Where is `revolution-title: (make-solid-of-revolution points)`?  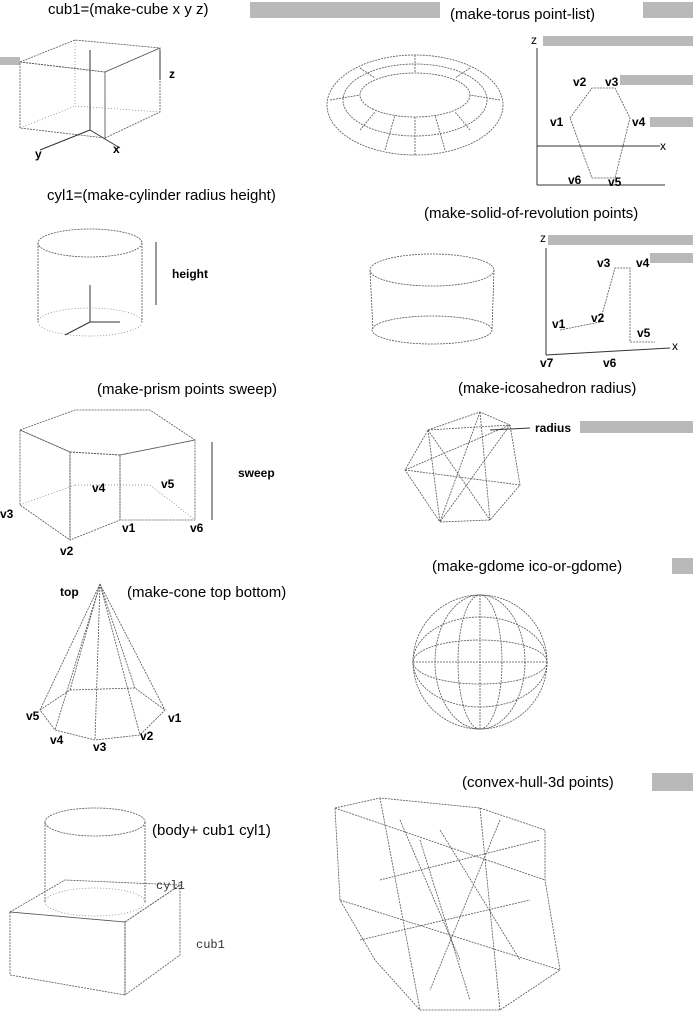 revolution-title: (make-solid-of-revolution points) is located at coordinates (531, 213).